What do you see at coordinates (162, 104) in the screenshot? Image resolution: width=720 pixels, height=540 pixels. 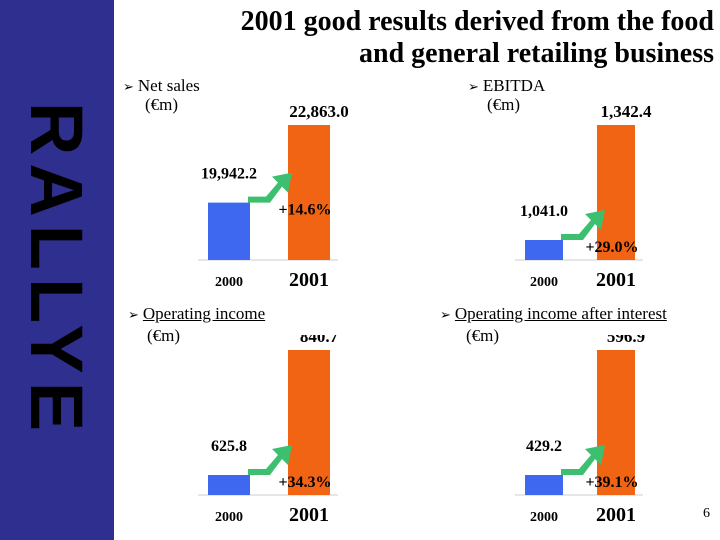 I see `net-sales-unit: (€m)` at bounding box center [162, 104].